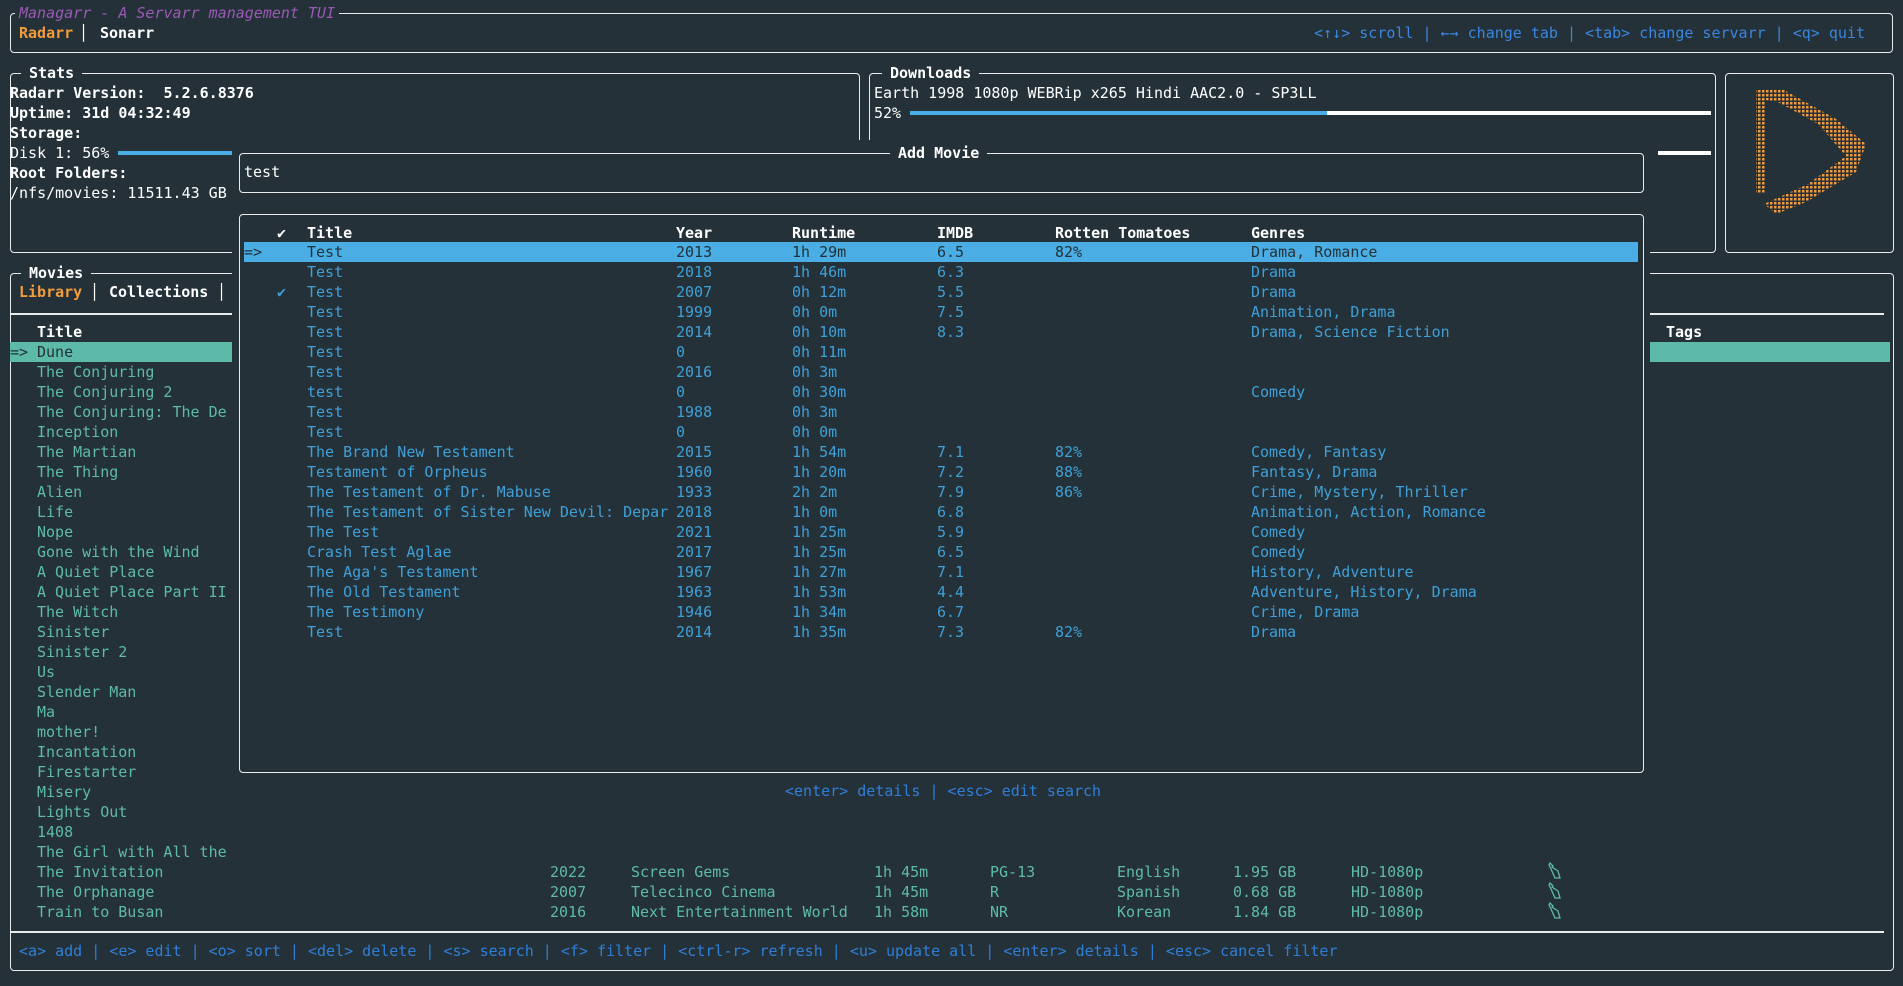  What do you see at coordinates (96, 572) in the screenshot?
I see `library-row-title: A Quiet Place` at bounding box center [96, 572].